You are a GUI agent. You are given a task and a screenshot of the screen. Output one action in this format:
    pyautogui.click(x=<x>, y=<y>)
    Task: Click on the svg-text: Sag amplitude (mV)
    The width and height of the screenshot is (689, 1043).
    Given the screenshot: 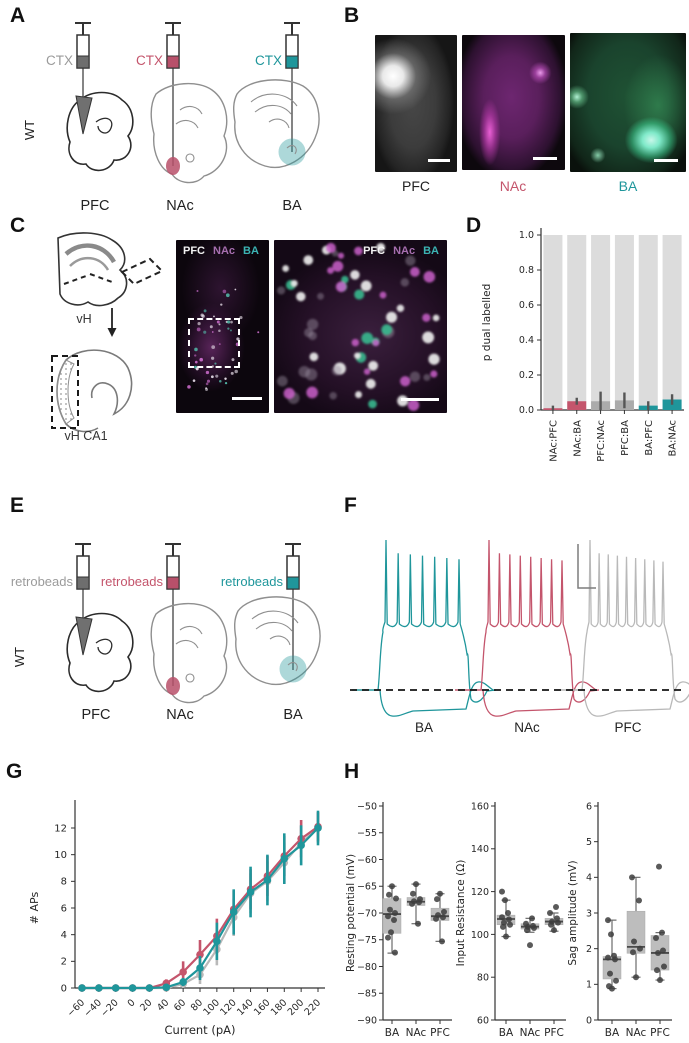 What is the action you would take?
    pyautogui.click(x=573, y=912)
    